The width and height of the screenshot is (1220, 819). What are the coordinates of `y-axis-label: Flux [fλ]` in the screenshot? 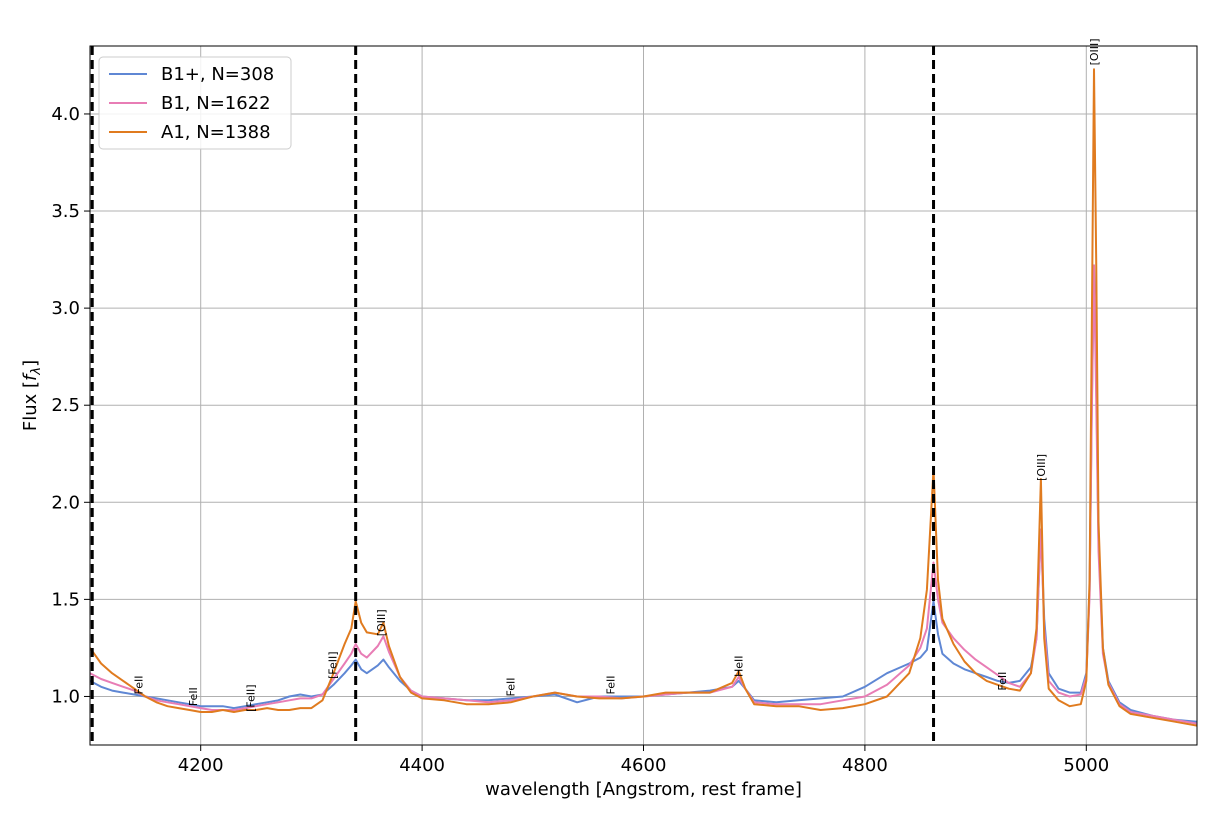 It's located at (32, 395).